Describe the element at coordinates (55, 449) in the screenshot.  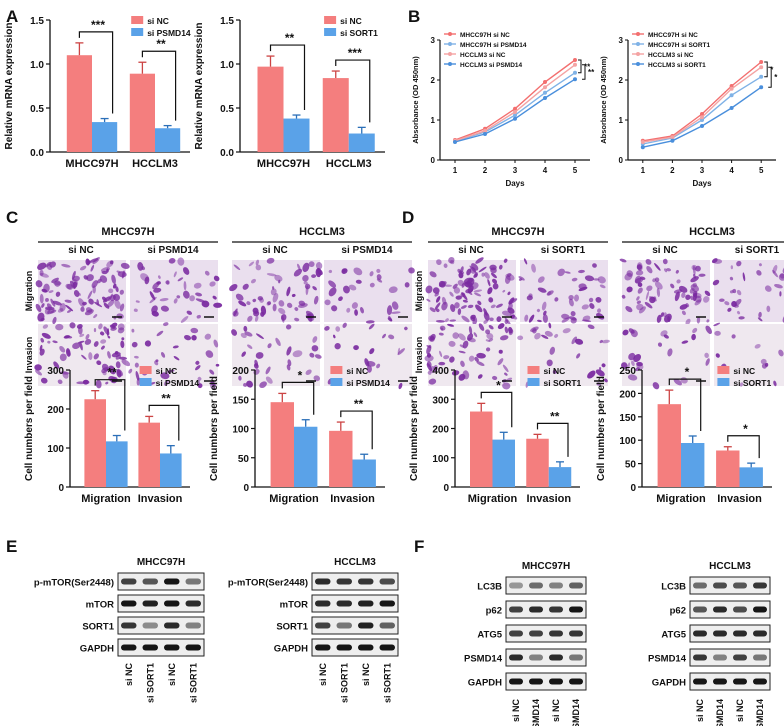
I see `y-tick-label: 100` at that location.